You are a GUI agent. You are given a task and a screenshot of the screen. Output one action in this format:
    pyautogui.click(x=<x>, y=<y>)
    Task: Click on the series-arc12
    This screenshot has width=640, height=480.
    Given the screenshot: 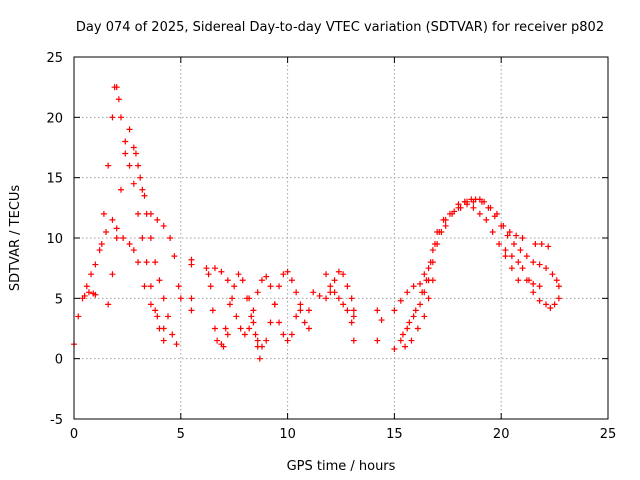 What is the action you would take?
    pyautogui.click(x=339, y=298)
    